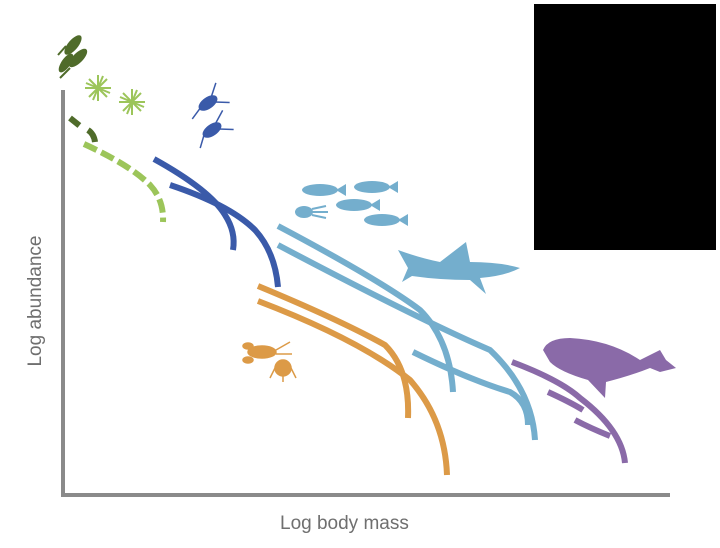 The image size is (720, 548). I want to click on fish-school-silhouette, so click(351, 203).